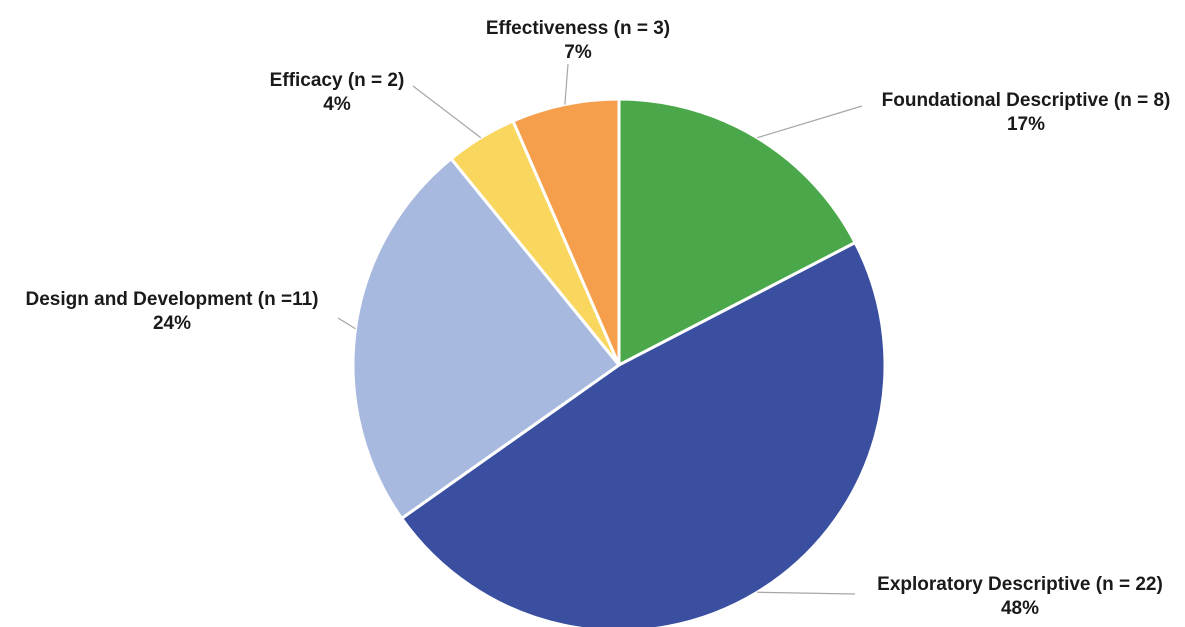 The image size is (1185, 627). Describe the element at coordinates (346, 323) in the screenshot. I see `leader-line-design-and-development` at that location.